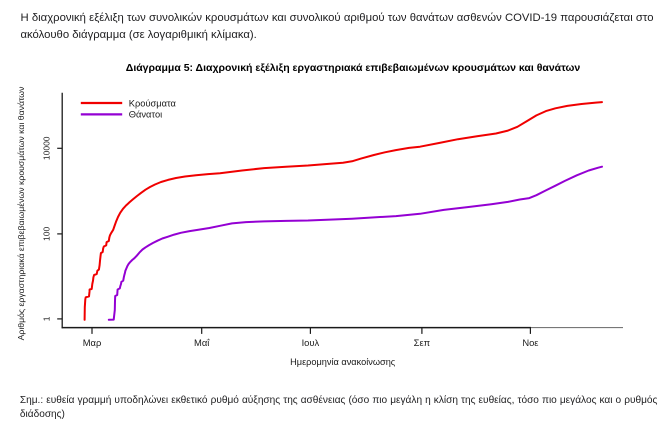 Image resolution: width=664 pixels, height=432 pixels. Describe the element at coordinates (47, 234) in the screenshot. I see `svg-text: 100` at that location.